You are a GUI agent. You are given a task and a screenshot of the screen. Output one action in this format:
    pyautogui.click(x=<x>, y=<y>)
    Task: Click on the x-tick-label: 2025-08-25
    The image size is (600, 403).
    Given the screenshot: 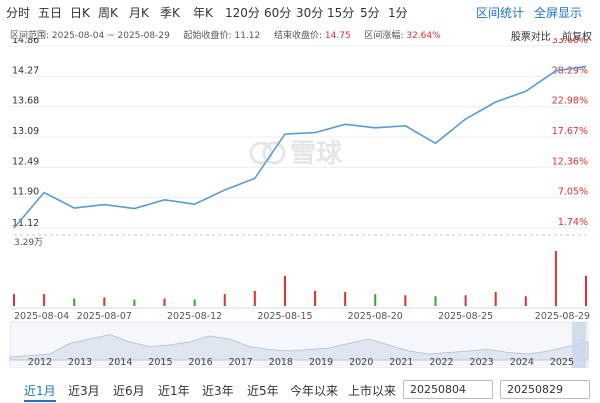 What is the action you would take?
    pyautogui.click(x=465, y=316)
    